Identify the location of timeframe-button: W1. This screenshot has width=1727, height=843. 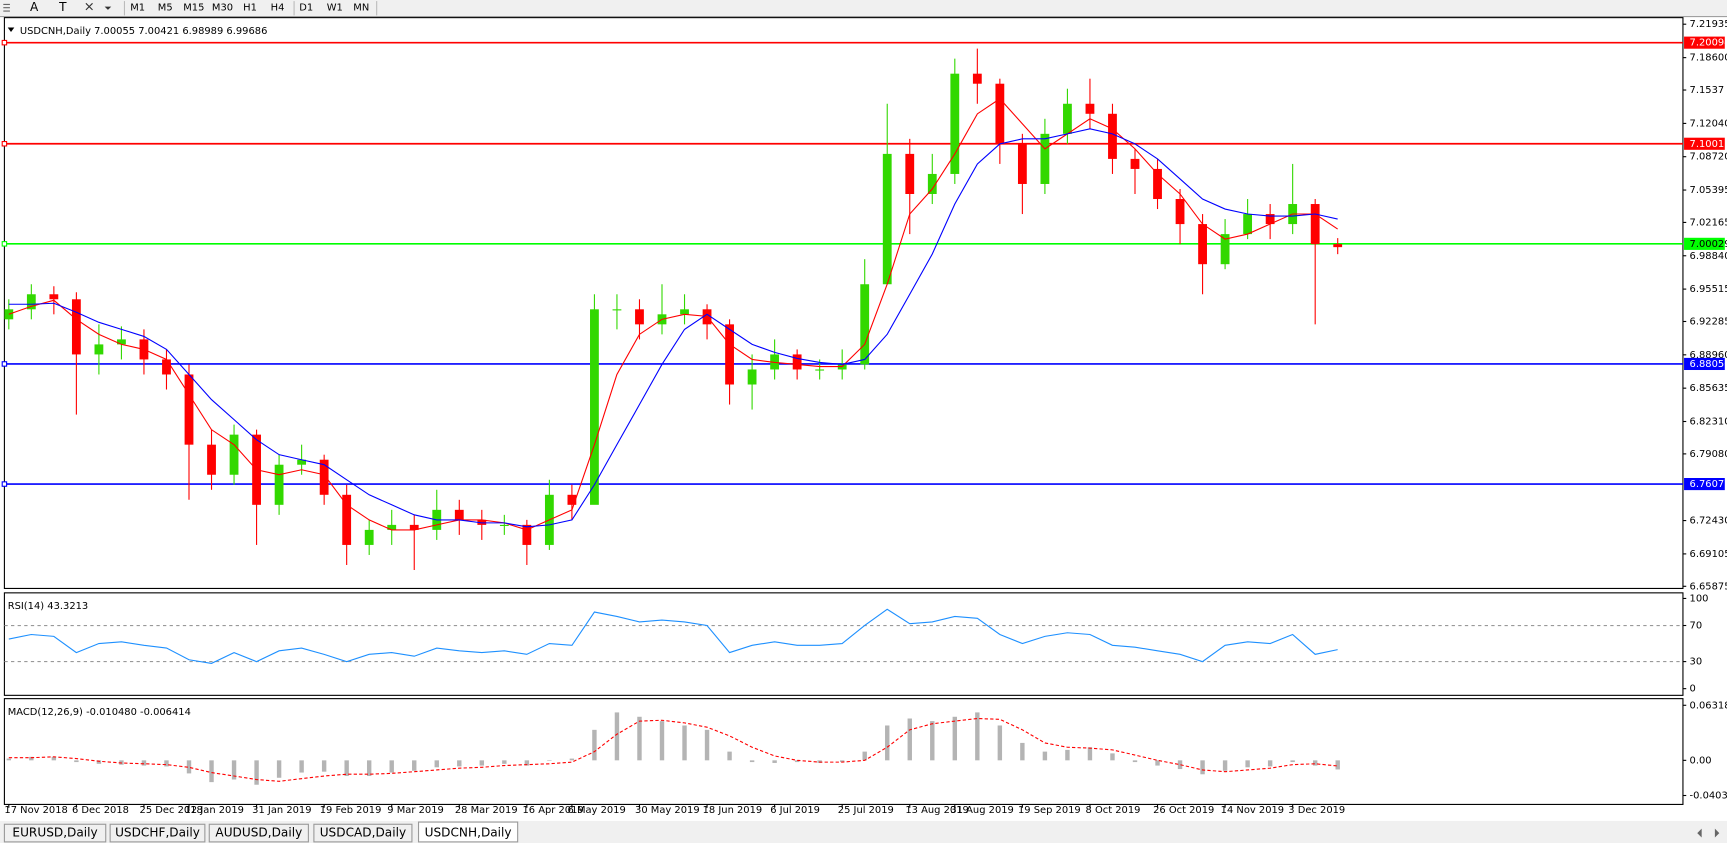
(335, 8).